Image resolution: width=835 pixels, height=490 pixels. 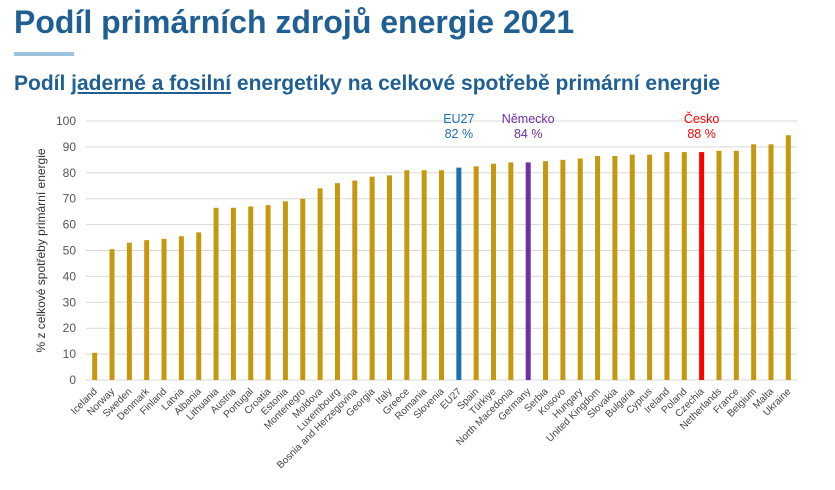 I want to click on highlight-label: EU27, so click(x=458, y=119).